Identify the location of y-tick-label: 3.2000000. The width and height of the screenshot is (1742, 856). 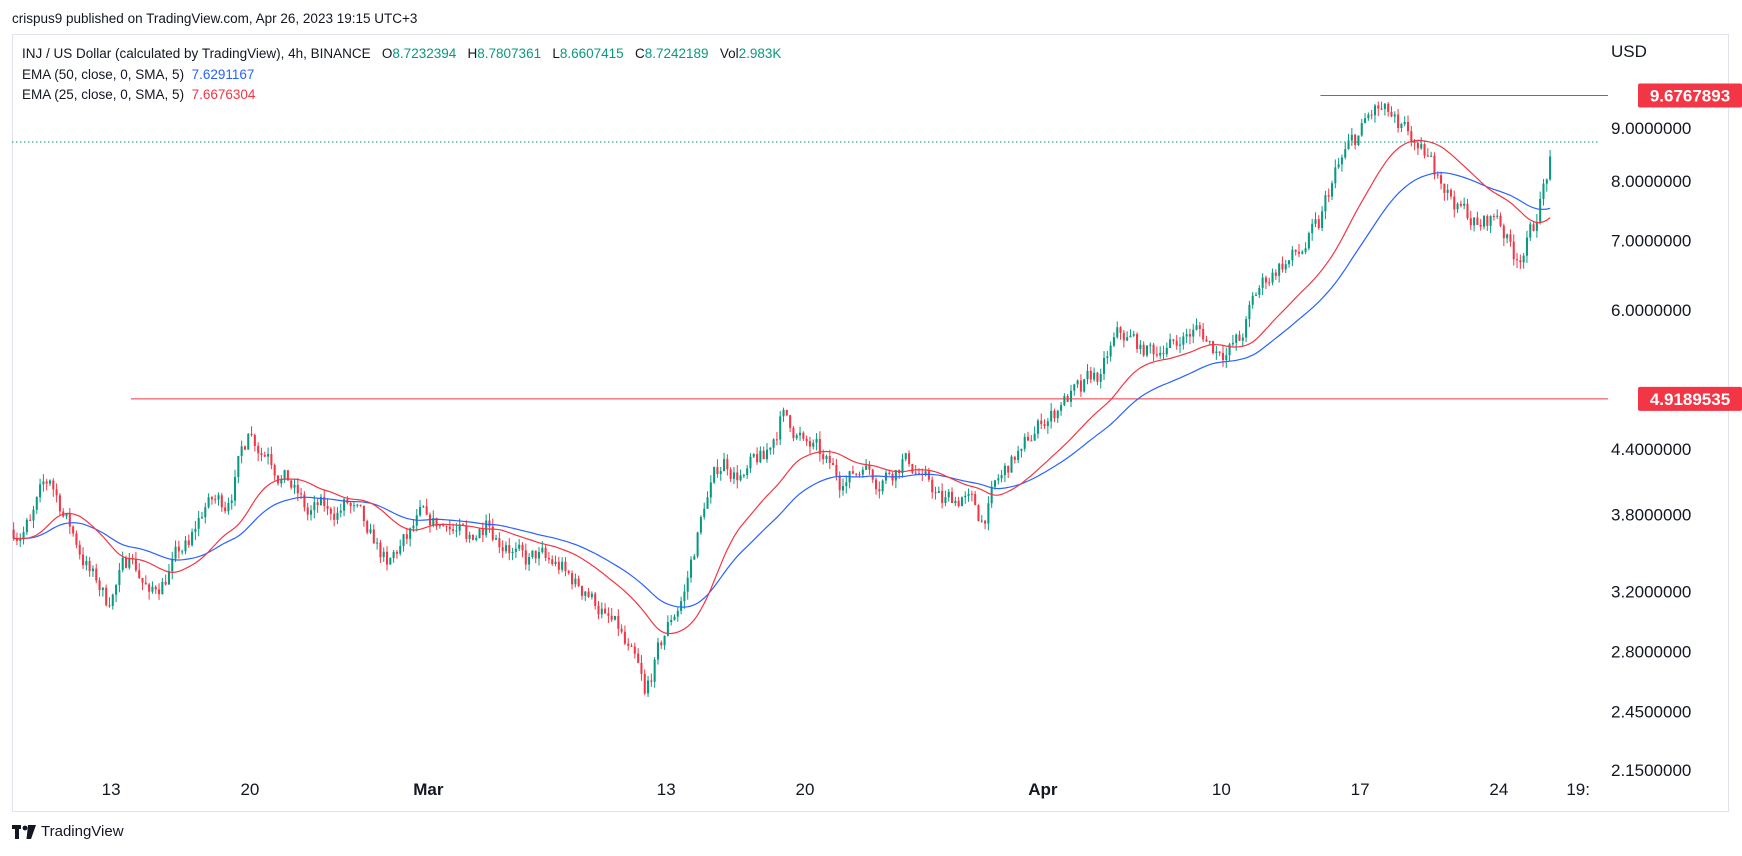
(1651, 592).